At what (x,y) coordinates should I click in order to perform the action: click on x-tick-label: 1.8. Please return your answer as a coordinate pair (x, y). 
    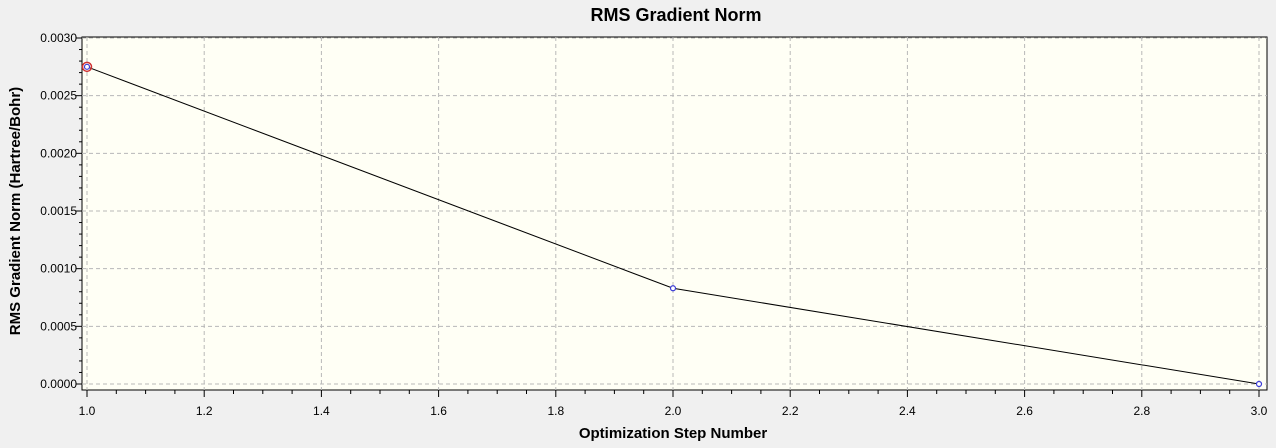
    Looking at the image, I should click on (555, 411).